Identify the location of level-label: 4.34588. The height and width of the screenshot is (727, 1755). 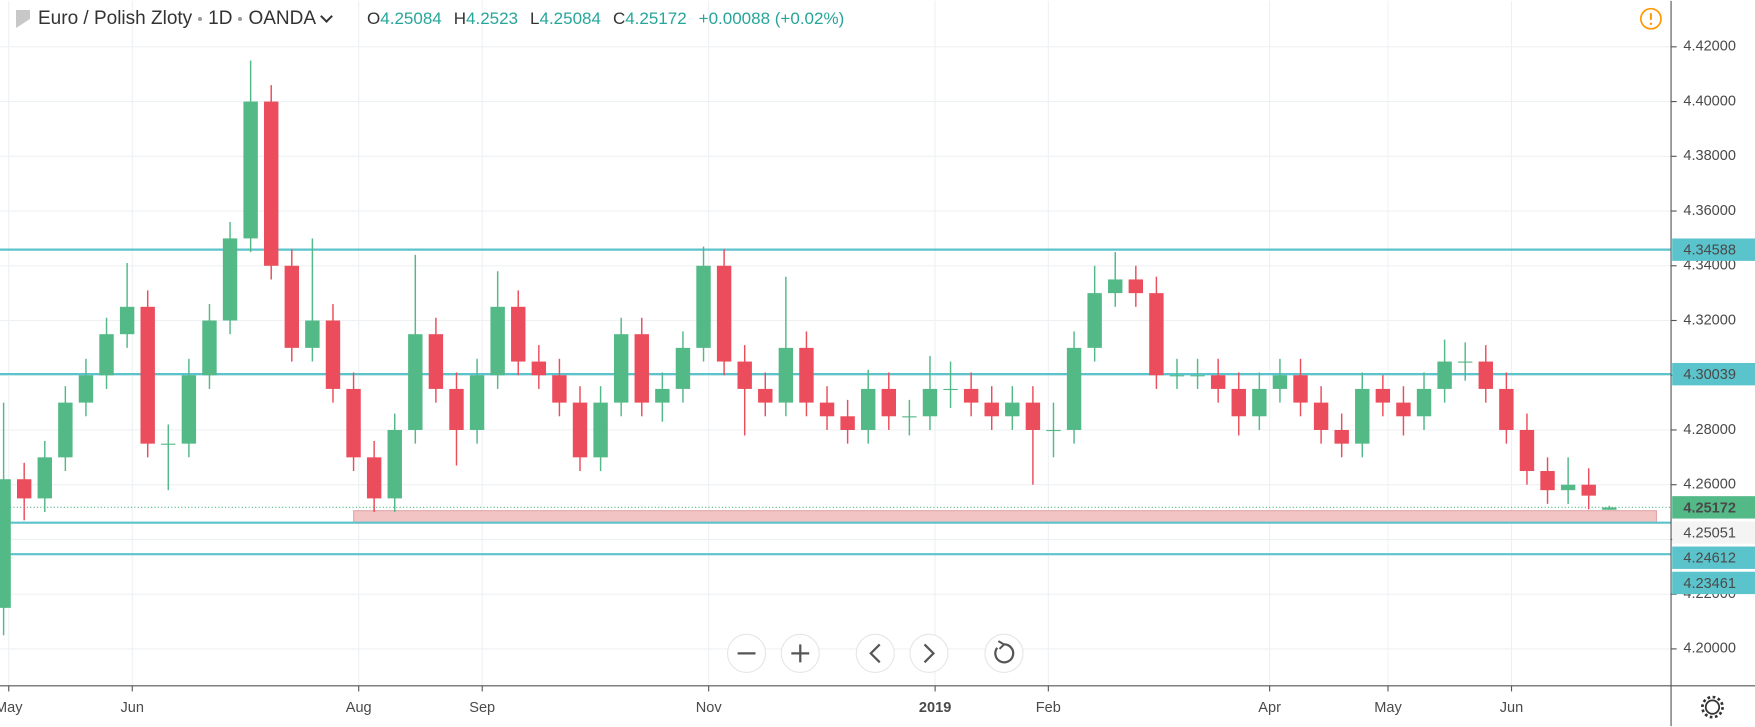
(1709, 251).